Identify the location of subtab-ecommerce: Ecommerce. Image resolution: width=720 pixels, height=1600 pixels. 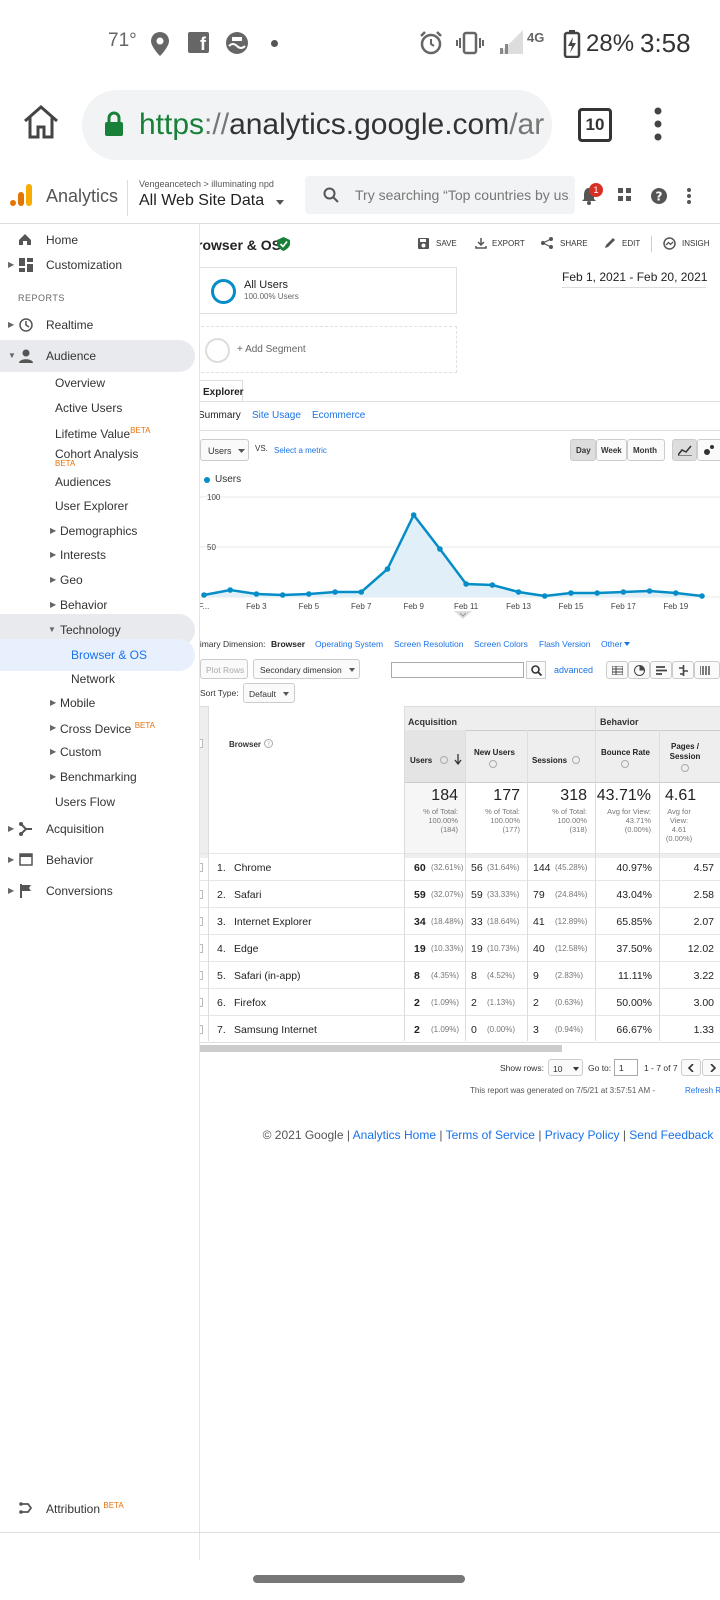
(339, 415).